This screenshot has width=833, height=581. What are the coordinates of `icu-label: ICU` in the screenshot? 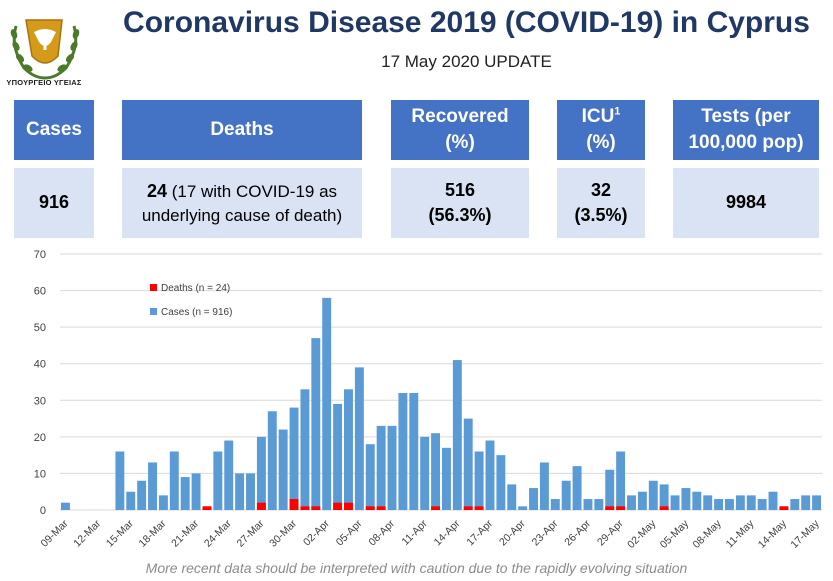 It's located at (598, 117).